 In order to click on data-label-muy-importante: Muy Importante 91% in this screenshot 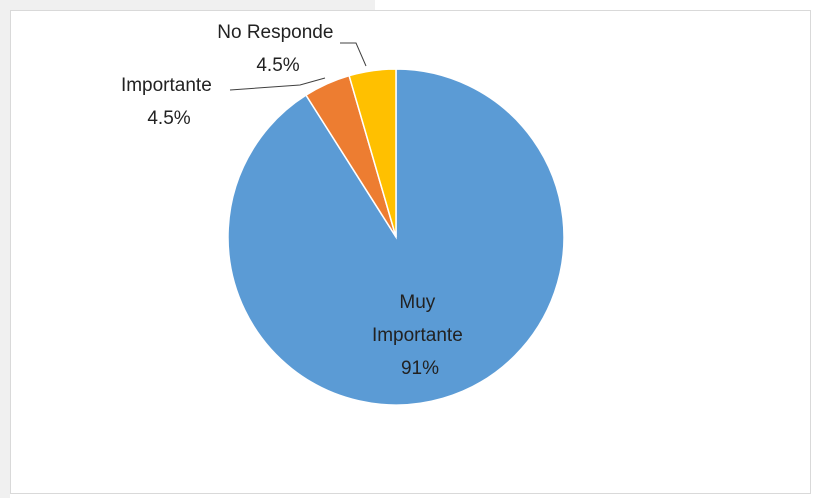, I will do `click(420, 335)`.